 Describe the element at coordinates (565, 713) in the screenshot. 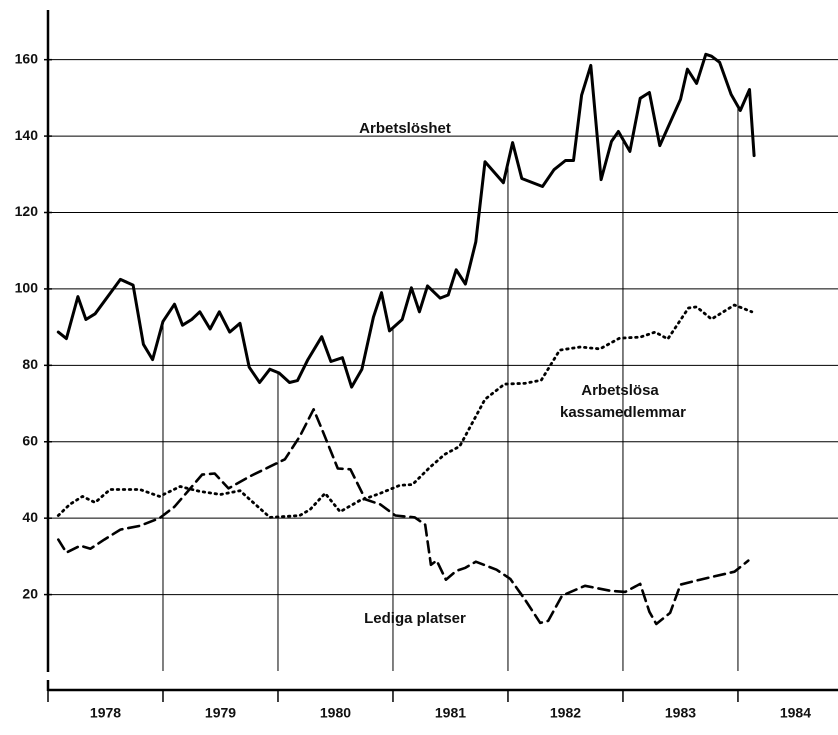

I see `x-tick-label: 1982` at that location.